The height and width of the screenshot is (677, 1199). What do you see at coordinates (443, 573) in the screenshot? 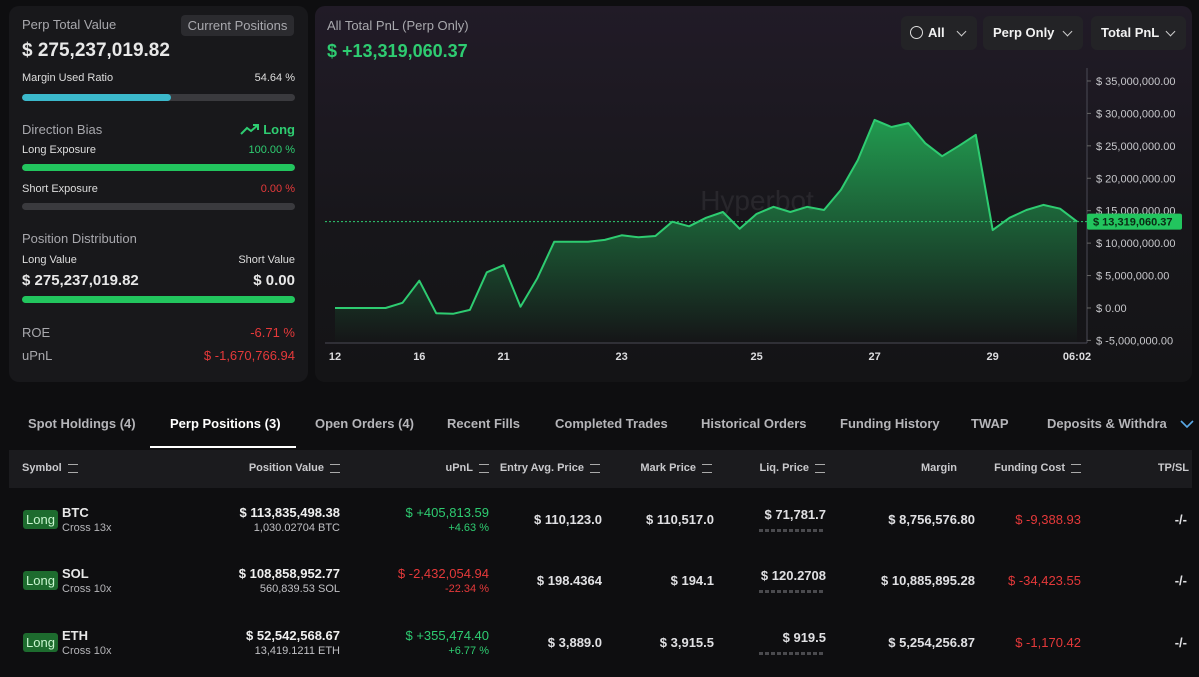
I see `upnl: $ -2,432,054.94` at bounding box center [443, 573].